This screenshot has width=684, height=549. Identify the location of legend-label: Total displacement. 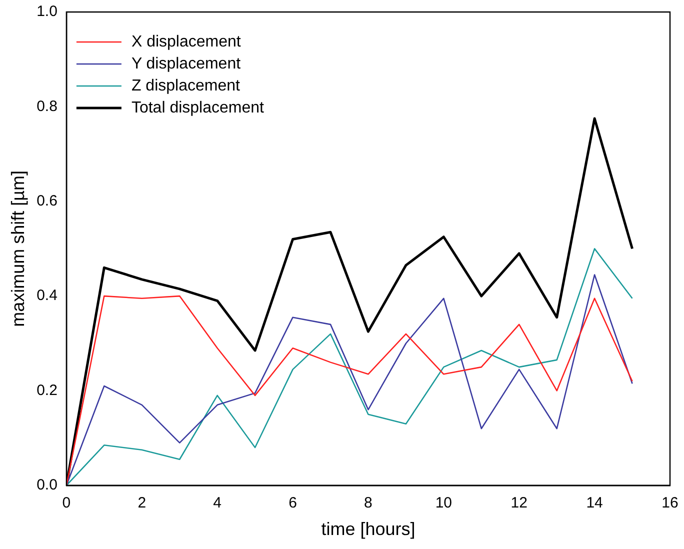
(198, 107).